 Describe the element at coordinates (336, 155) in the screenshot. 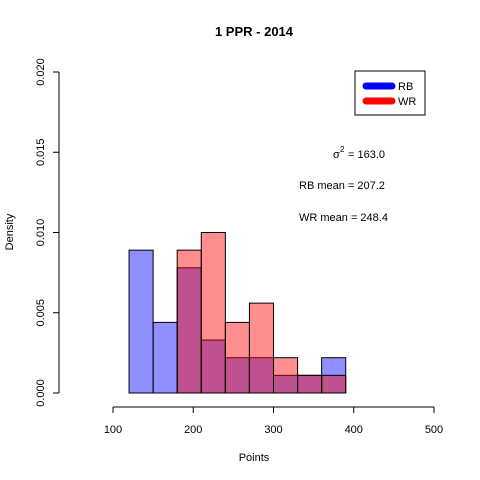

I see `variance-symbol: σ` at that location.